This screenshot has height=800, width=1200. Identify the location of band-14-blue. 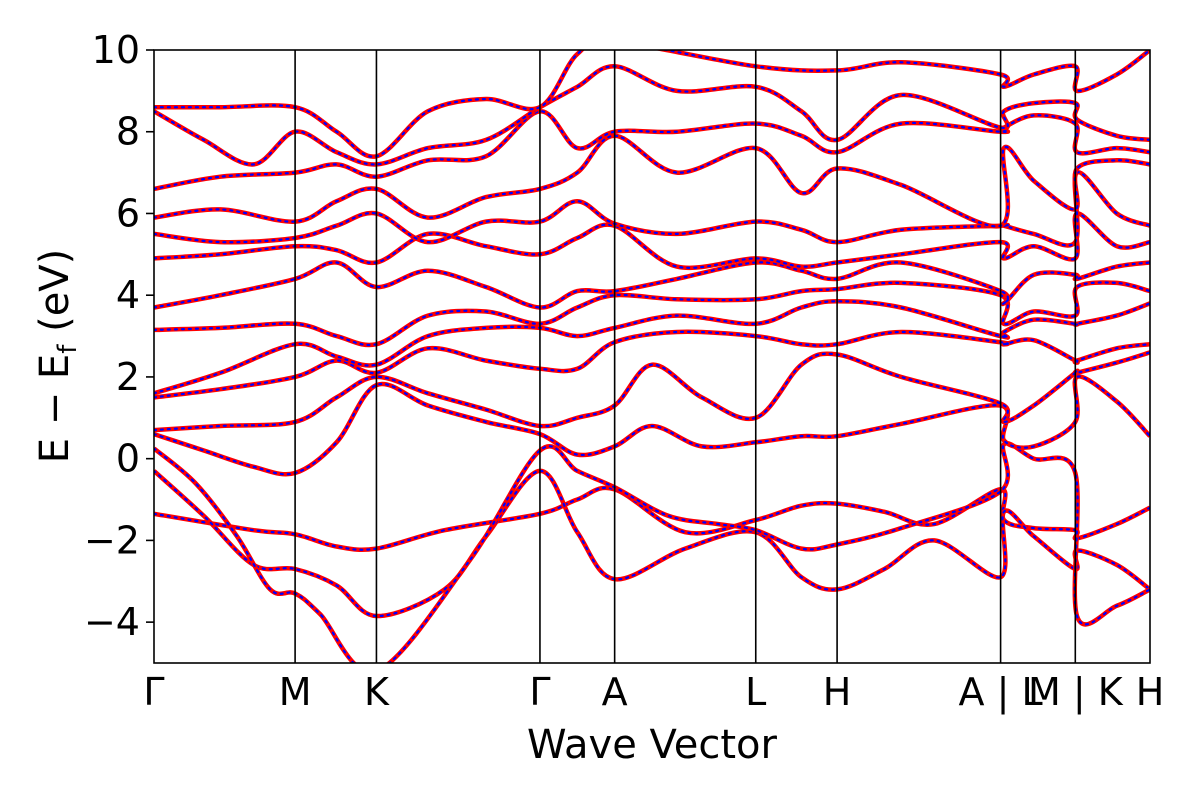
(652, 115).